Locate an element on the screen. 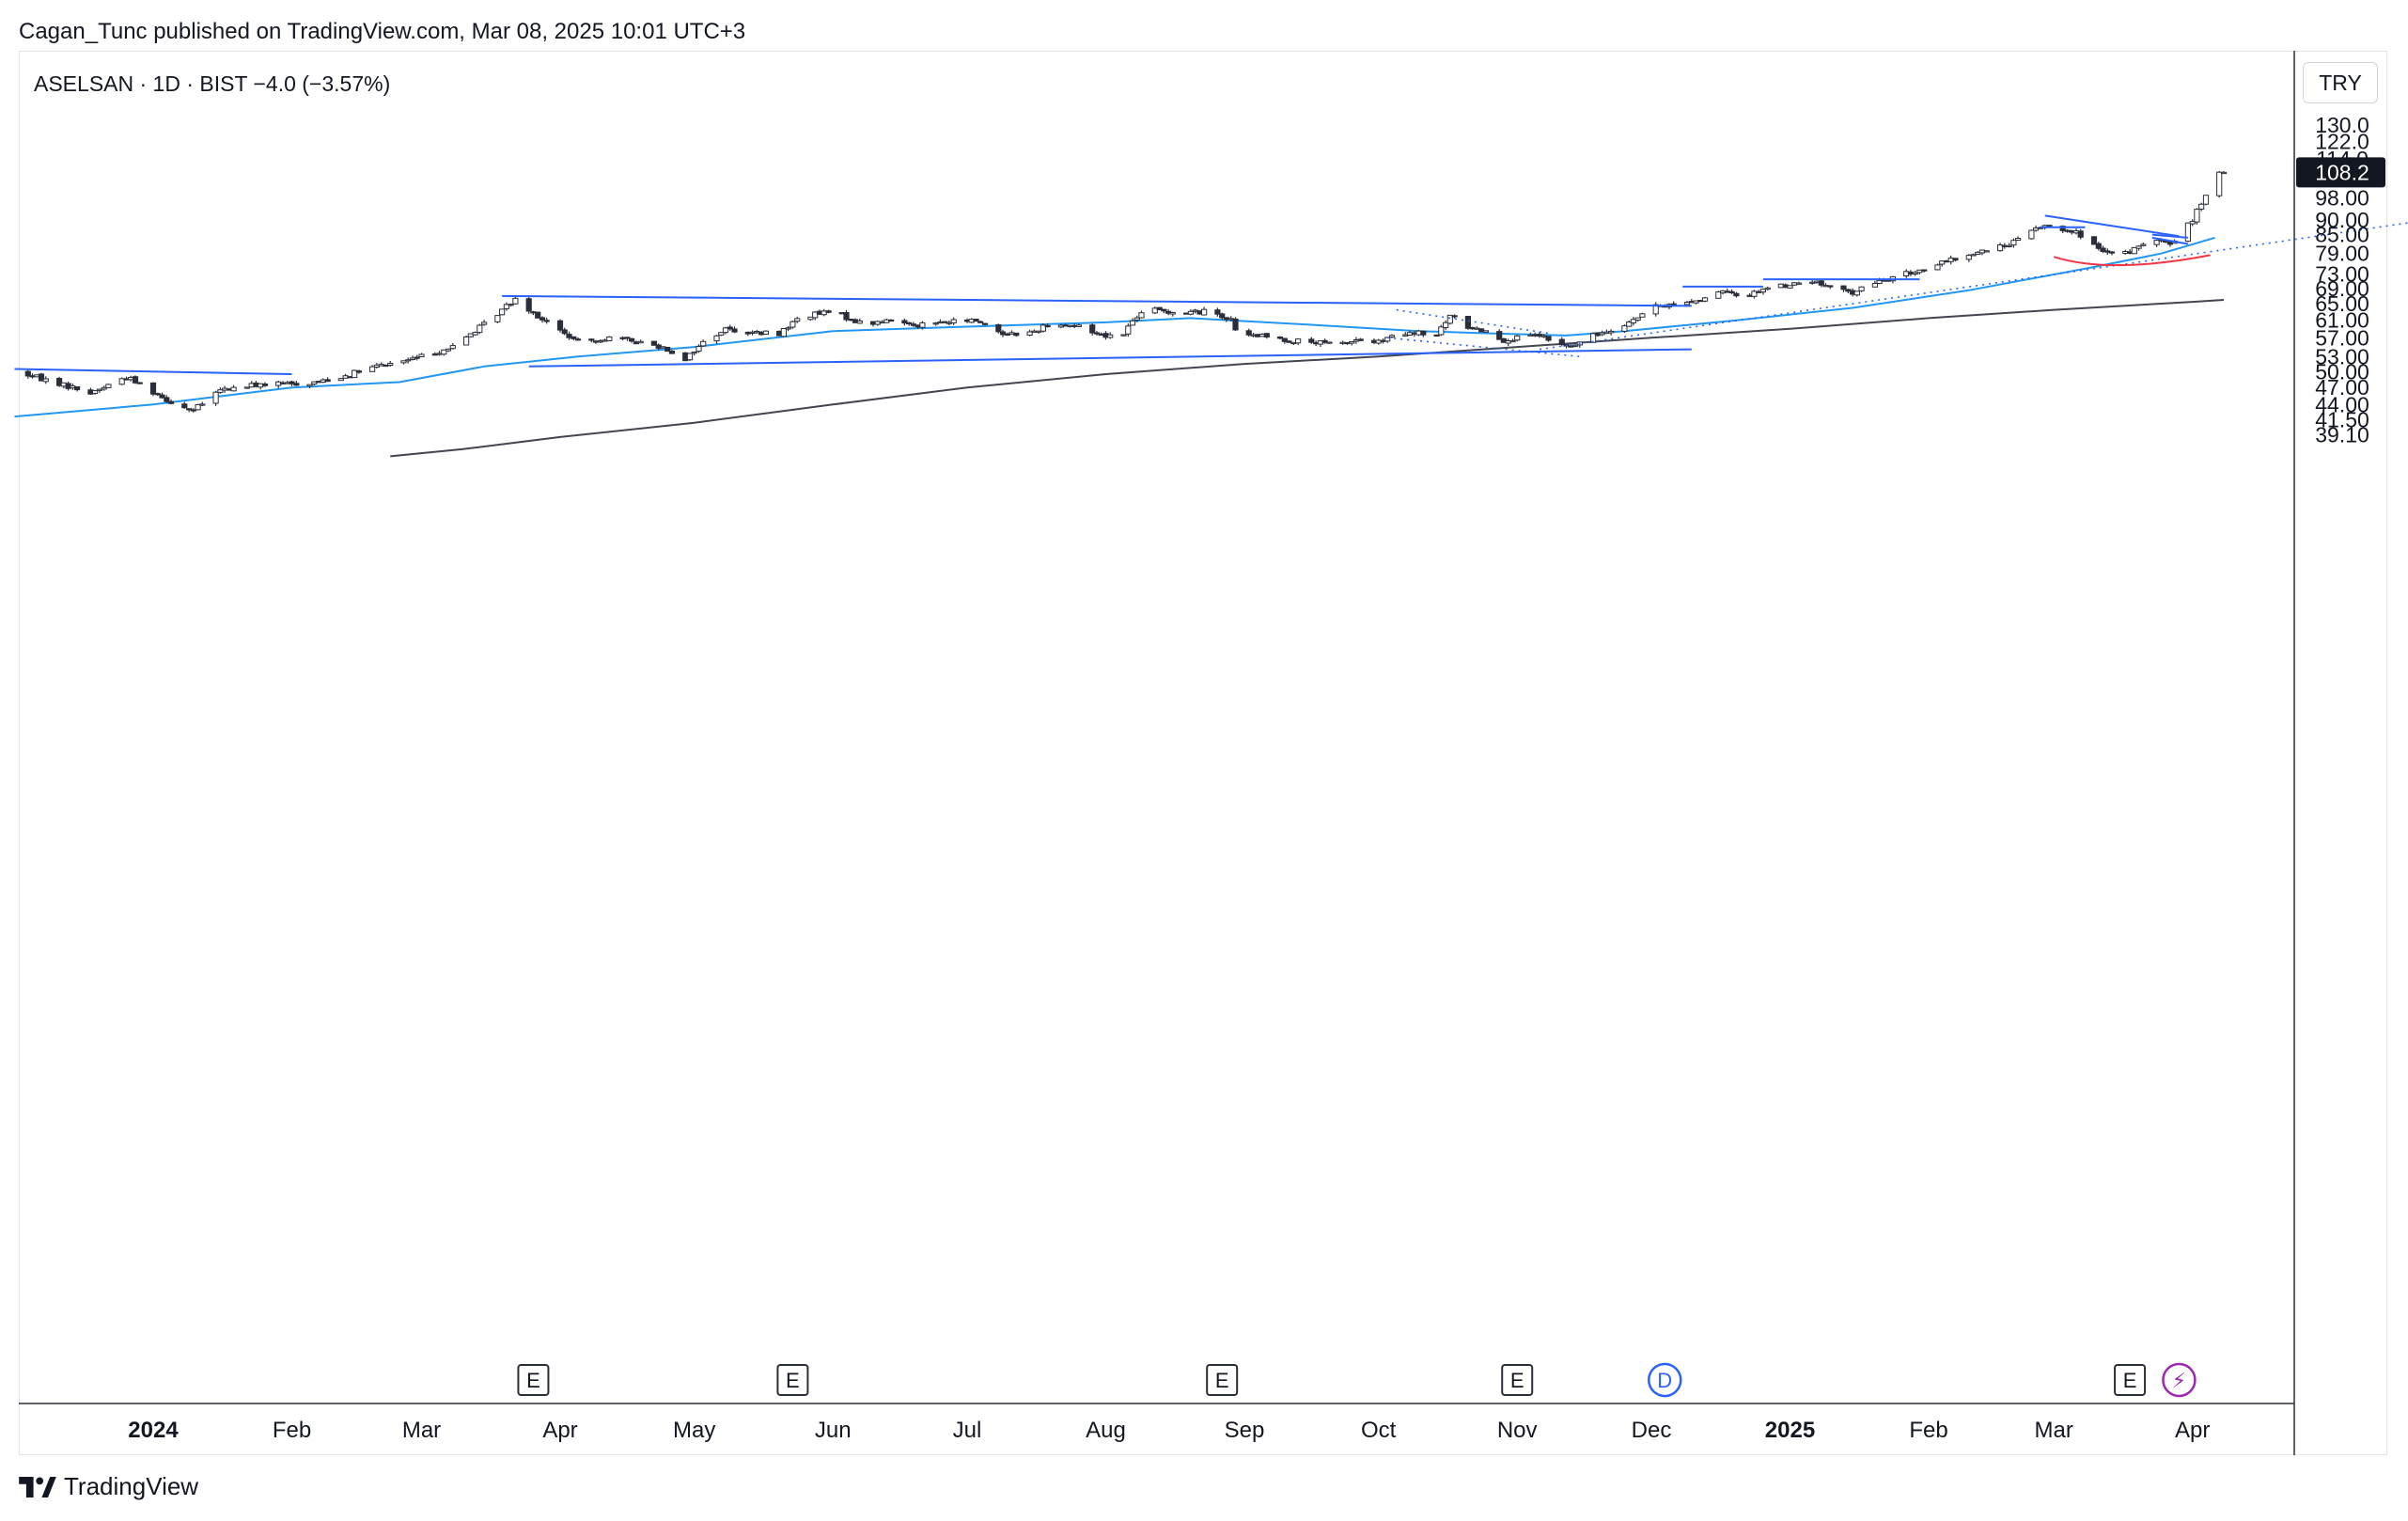  price-tick-label: 41.50 is located at coordinates (2342, 419).